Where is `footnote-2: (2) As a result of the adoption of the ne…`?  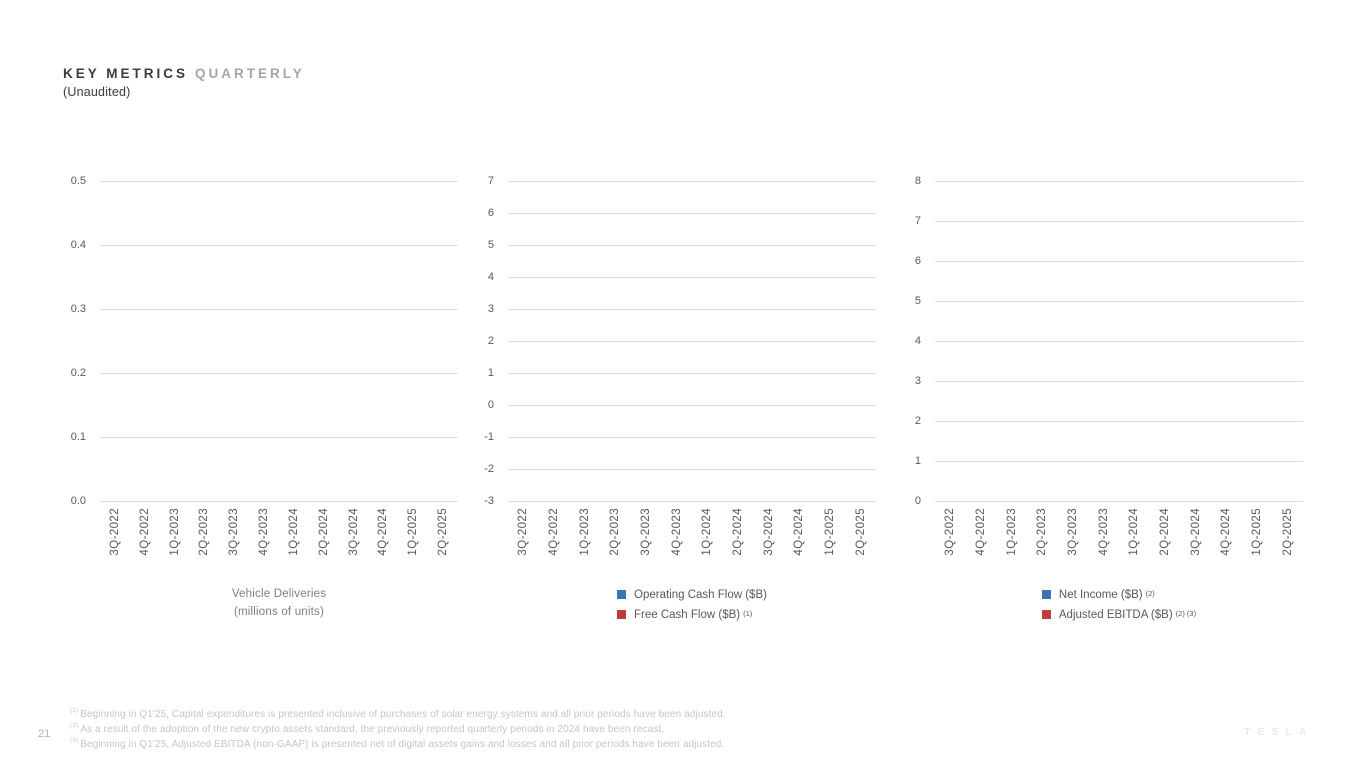
footnote-2: (2) As a result of the adoption of the ne… is located at coordinates (398, 729).